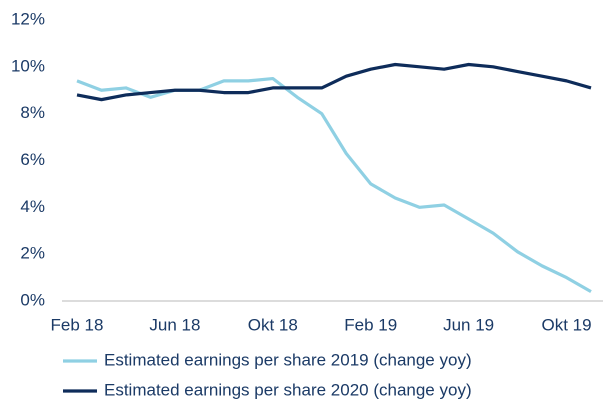 The height and width of the screenshot is (413, 613). Describe the element at coordinates (32, 159) in the screenshot. I see `y-tick-label: 6%` at that location.